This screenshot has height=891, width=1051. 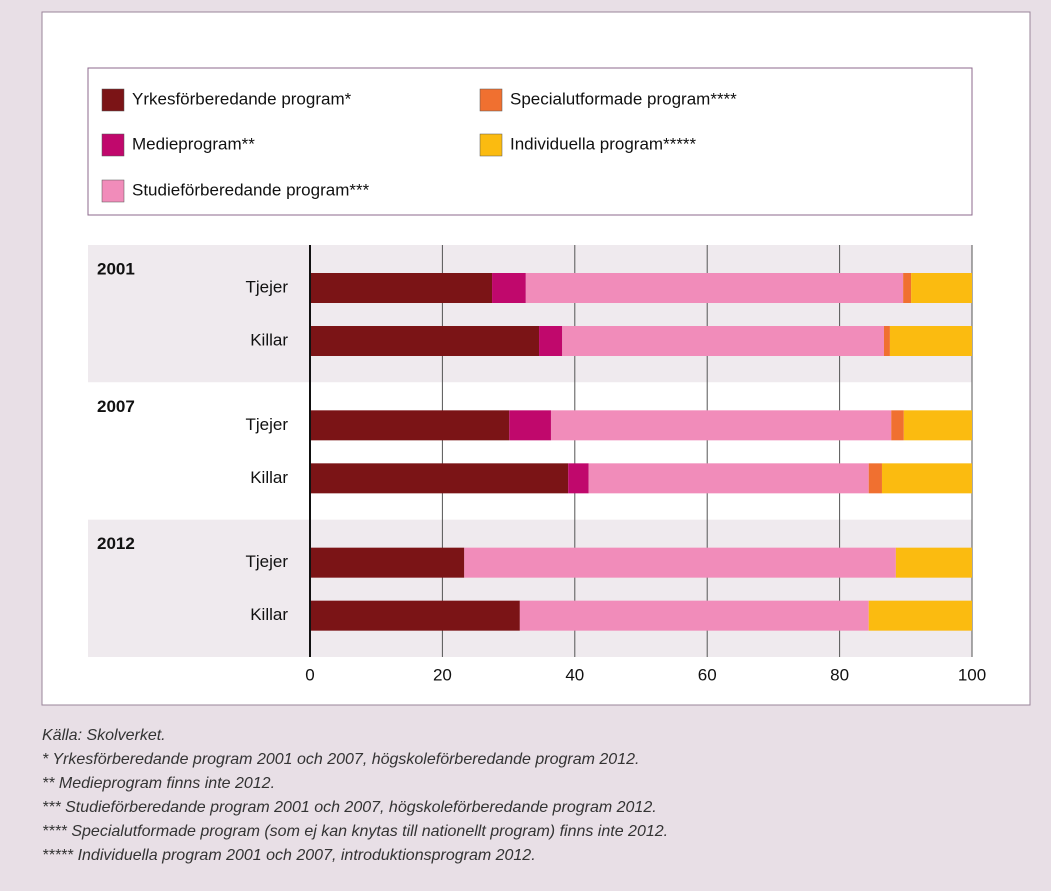 What do you see at coordinates (623, 98) in the screenshot?
I see `legend-label: Specialutformade program****` at bounding box center [623, 98].